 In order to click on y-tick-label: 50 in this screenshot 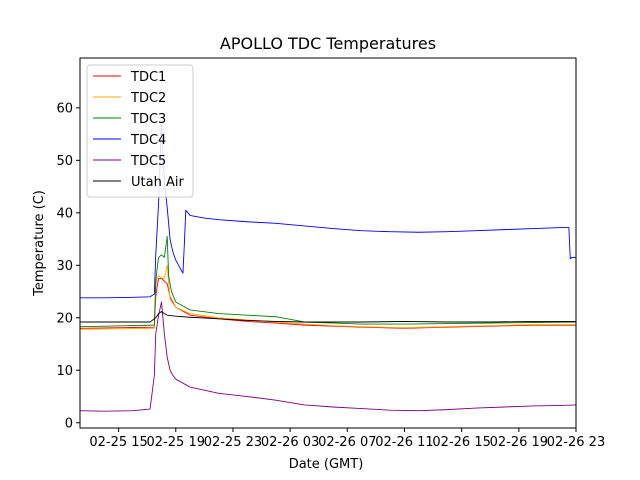, I will do `click(64, 161)`.